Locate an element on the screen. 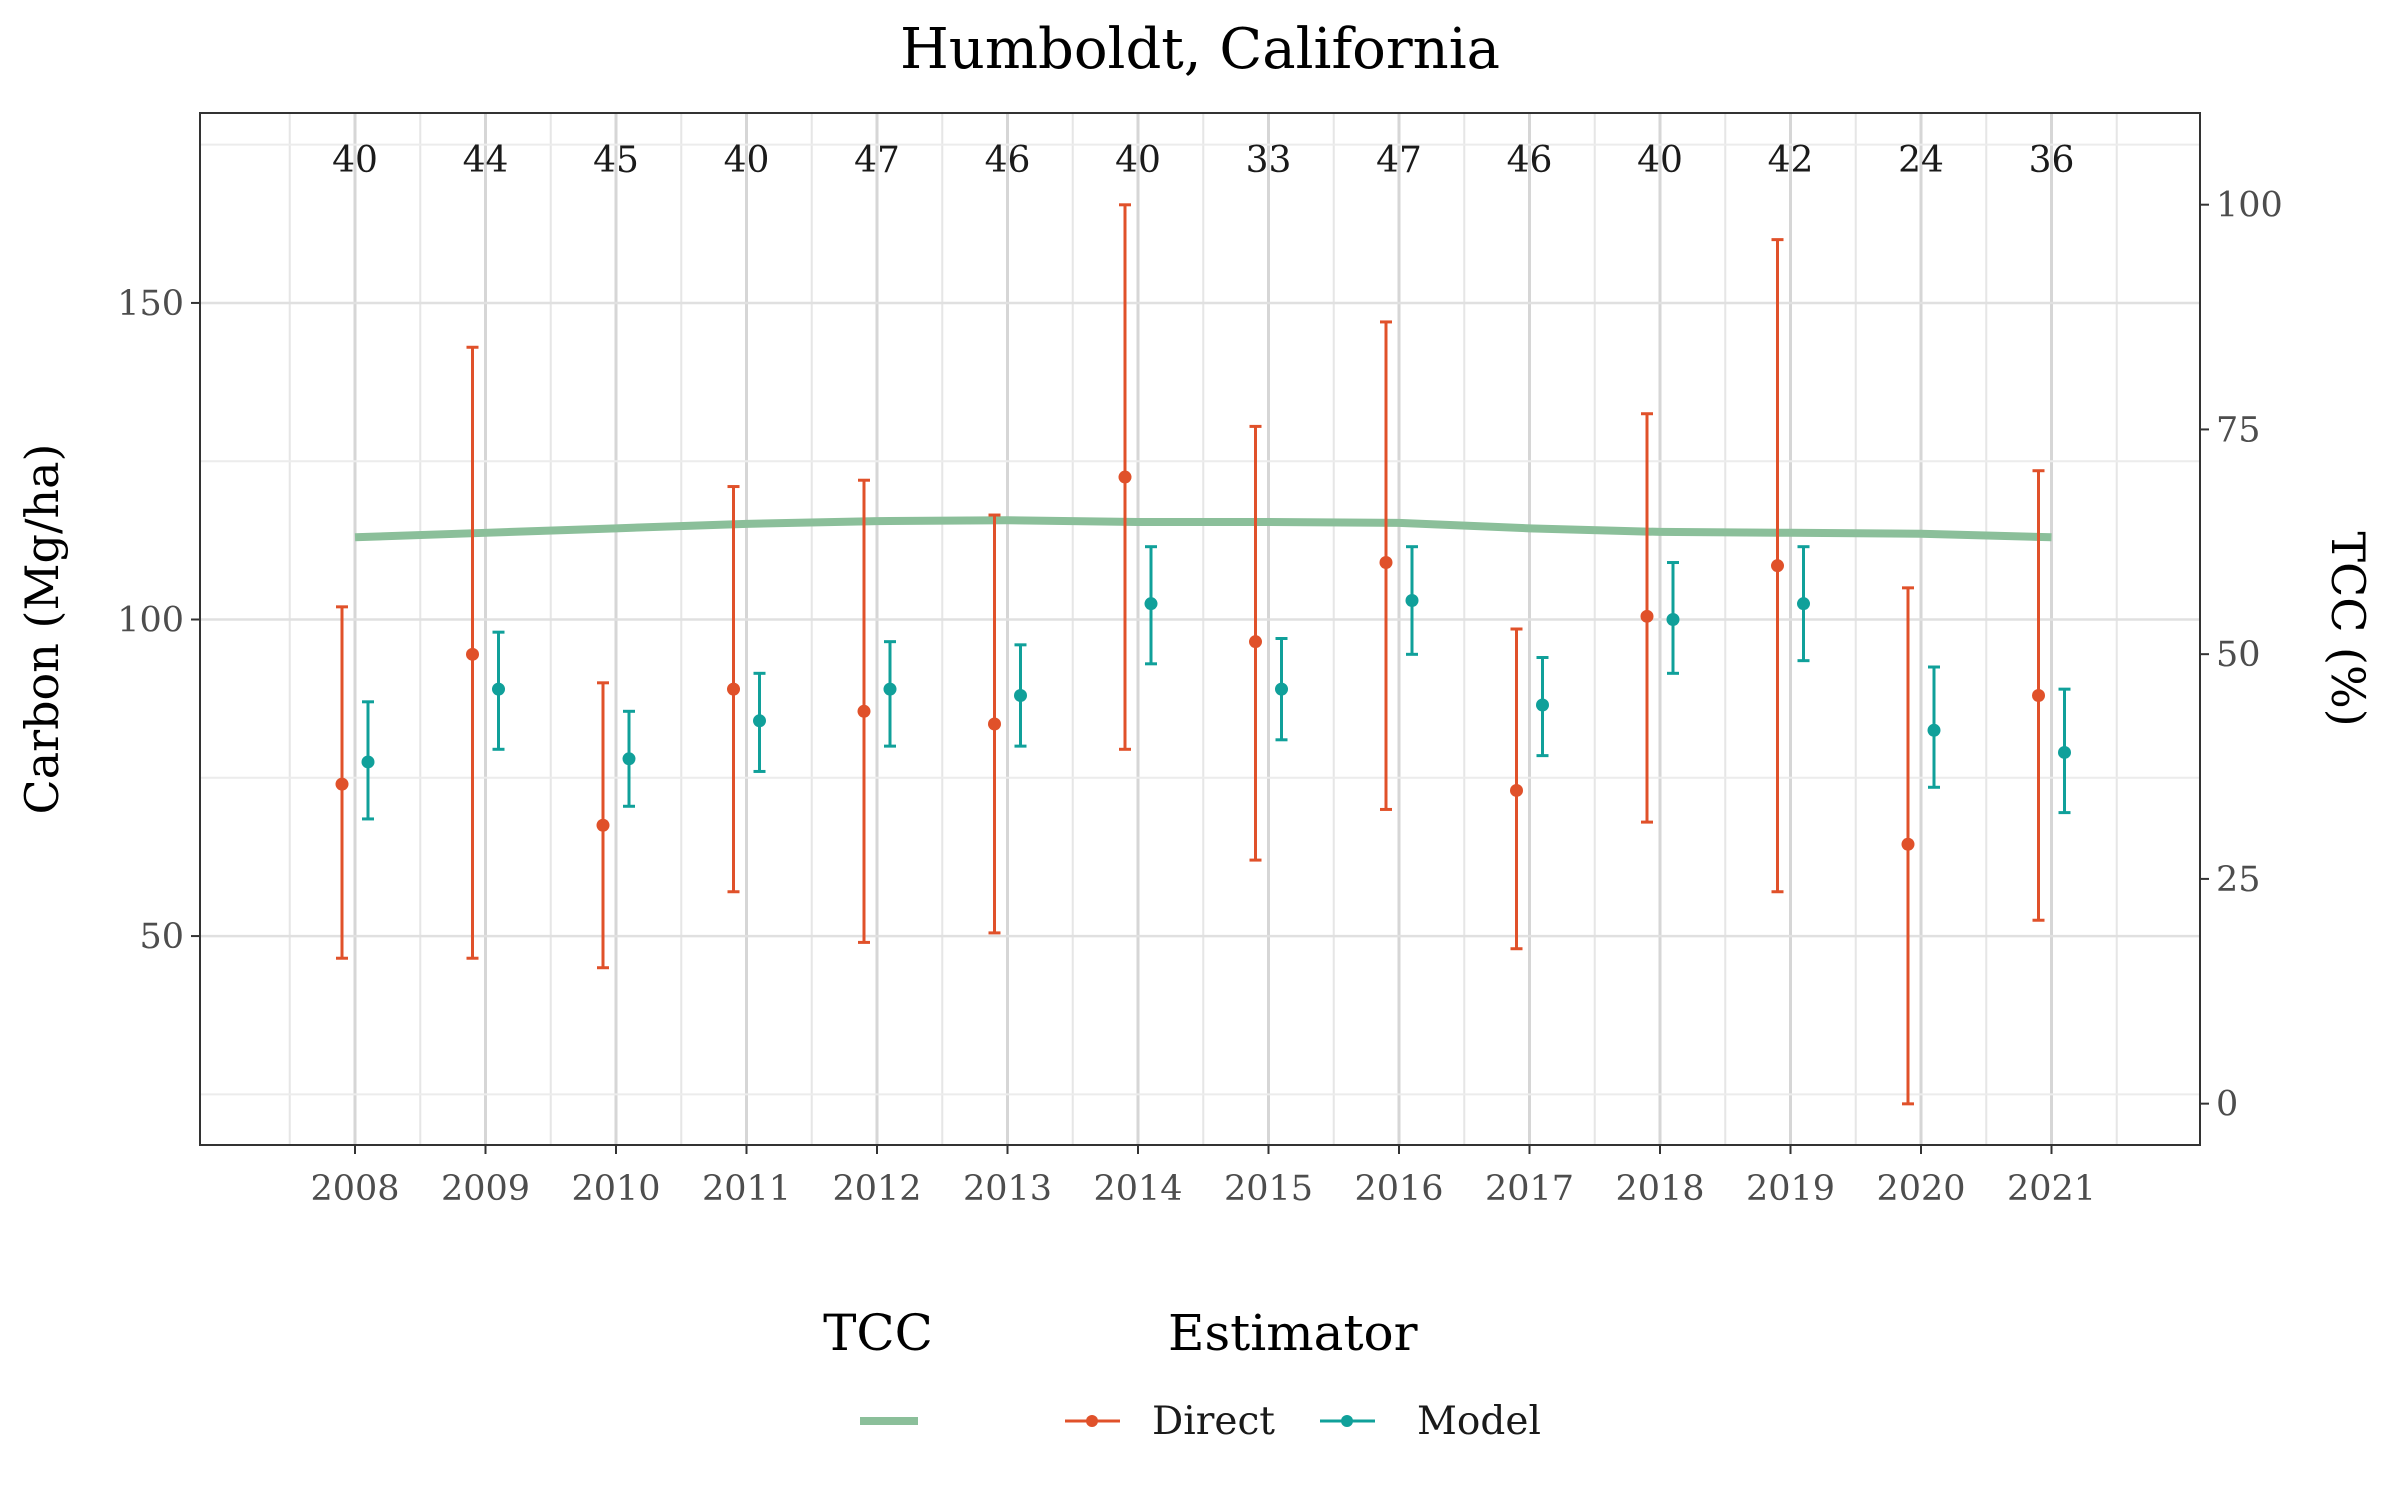 Image resolution: width=2400 pixels, height=1500 pixels. count-label: 33 is located at coordinates (1269, 160).